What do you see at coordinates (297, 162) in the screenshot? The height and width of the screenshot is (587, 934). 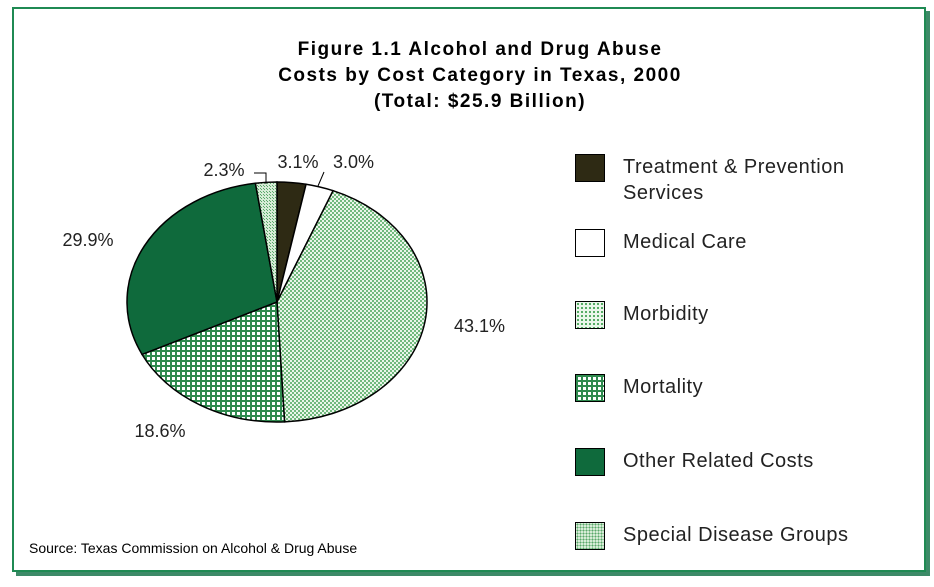 I see `data-label-treatment: 3.1%` at bounding box center [297, 162].